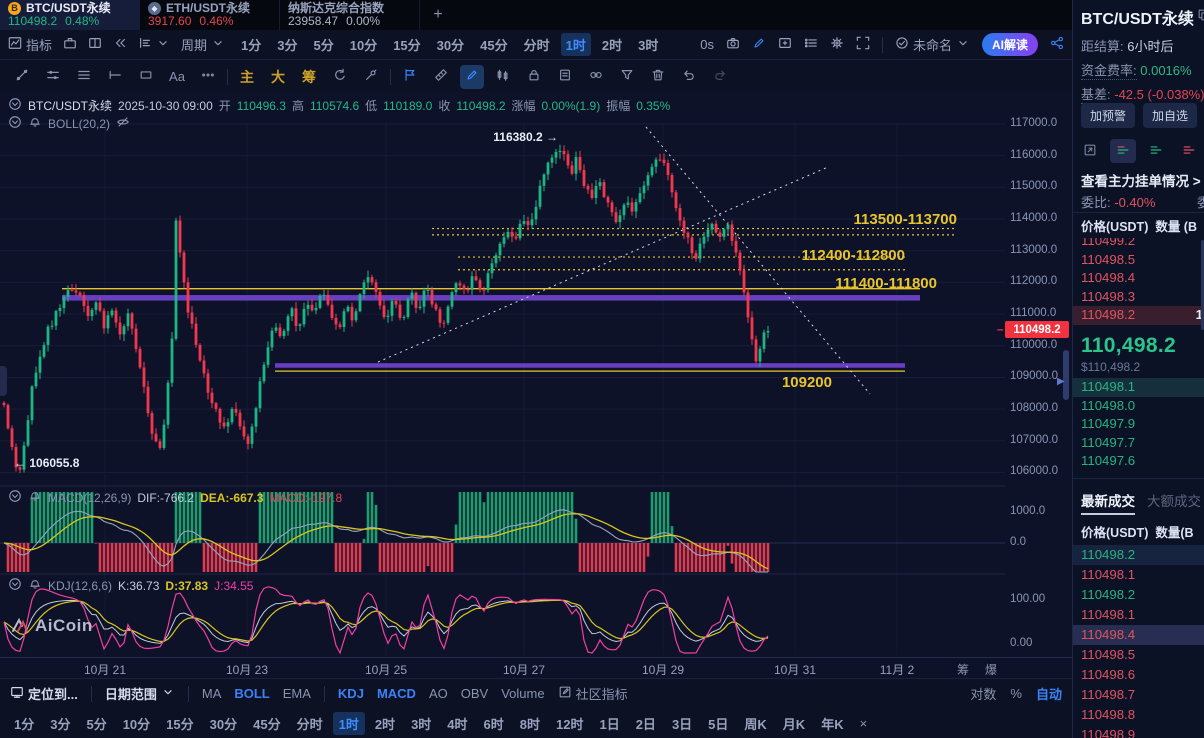 The image size is (1204, 738). I want to click on tf-bottom-5日: 5日, so click(718, 724).